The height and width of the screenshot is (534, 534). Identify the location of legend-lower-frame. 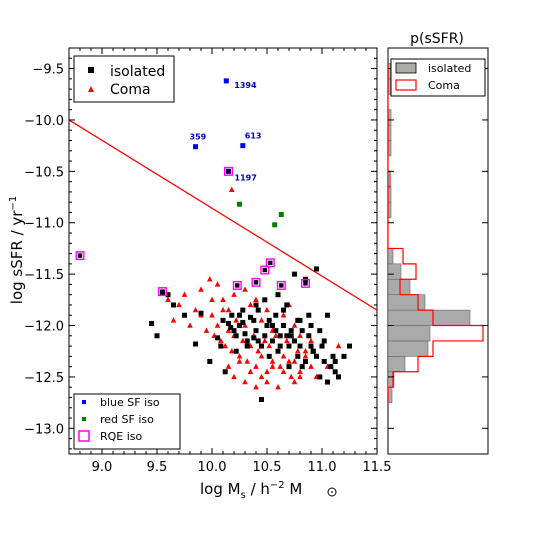
(127, 421).